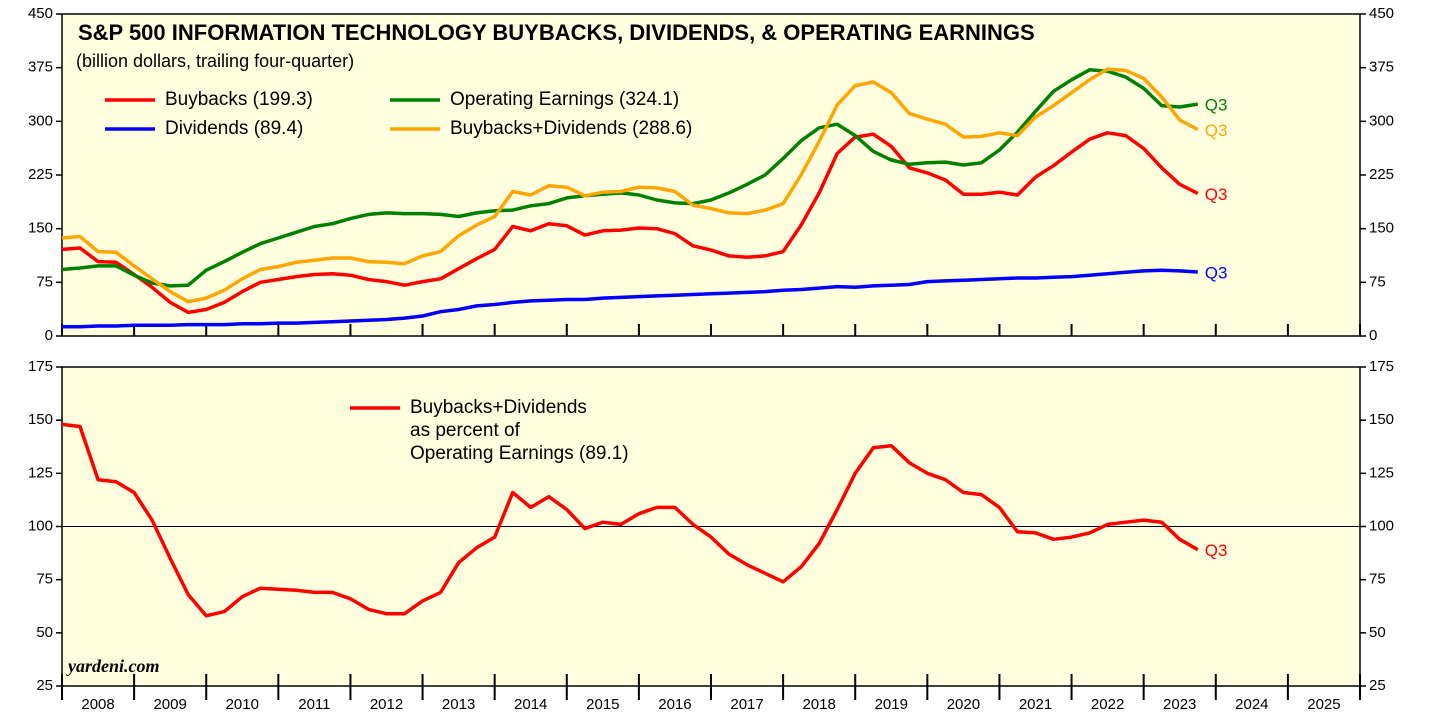 Image resolution: width=1429 pixels, height=717 pixels. I want to click on legend-label: Operating Earnings (89.1), so click(519, 453).